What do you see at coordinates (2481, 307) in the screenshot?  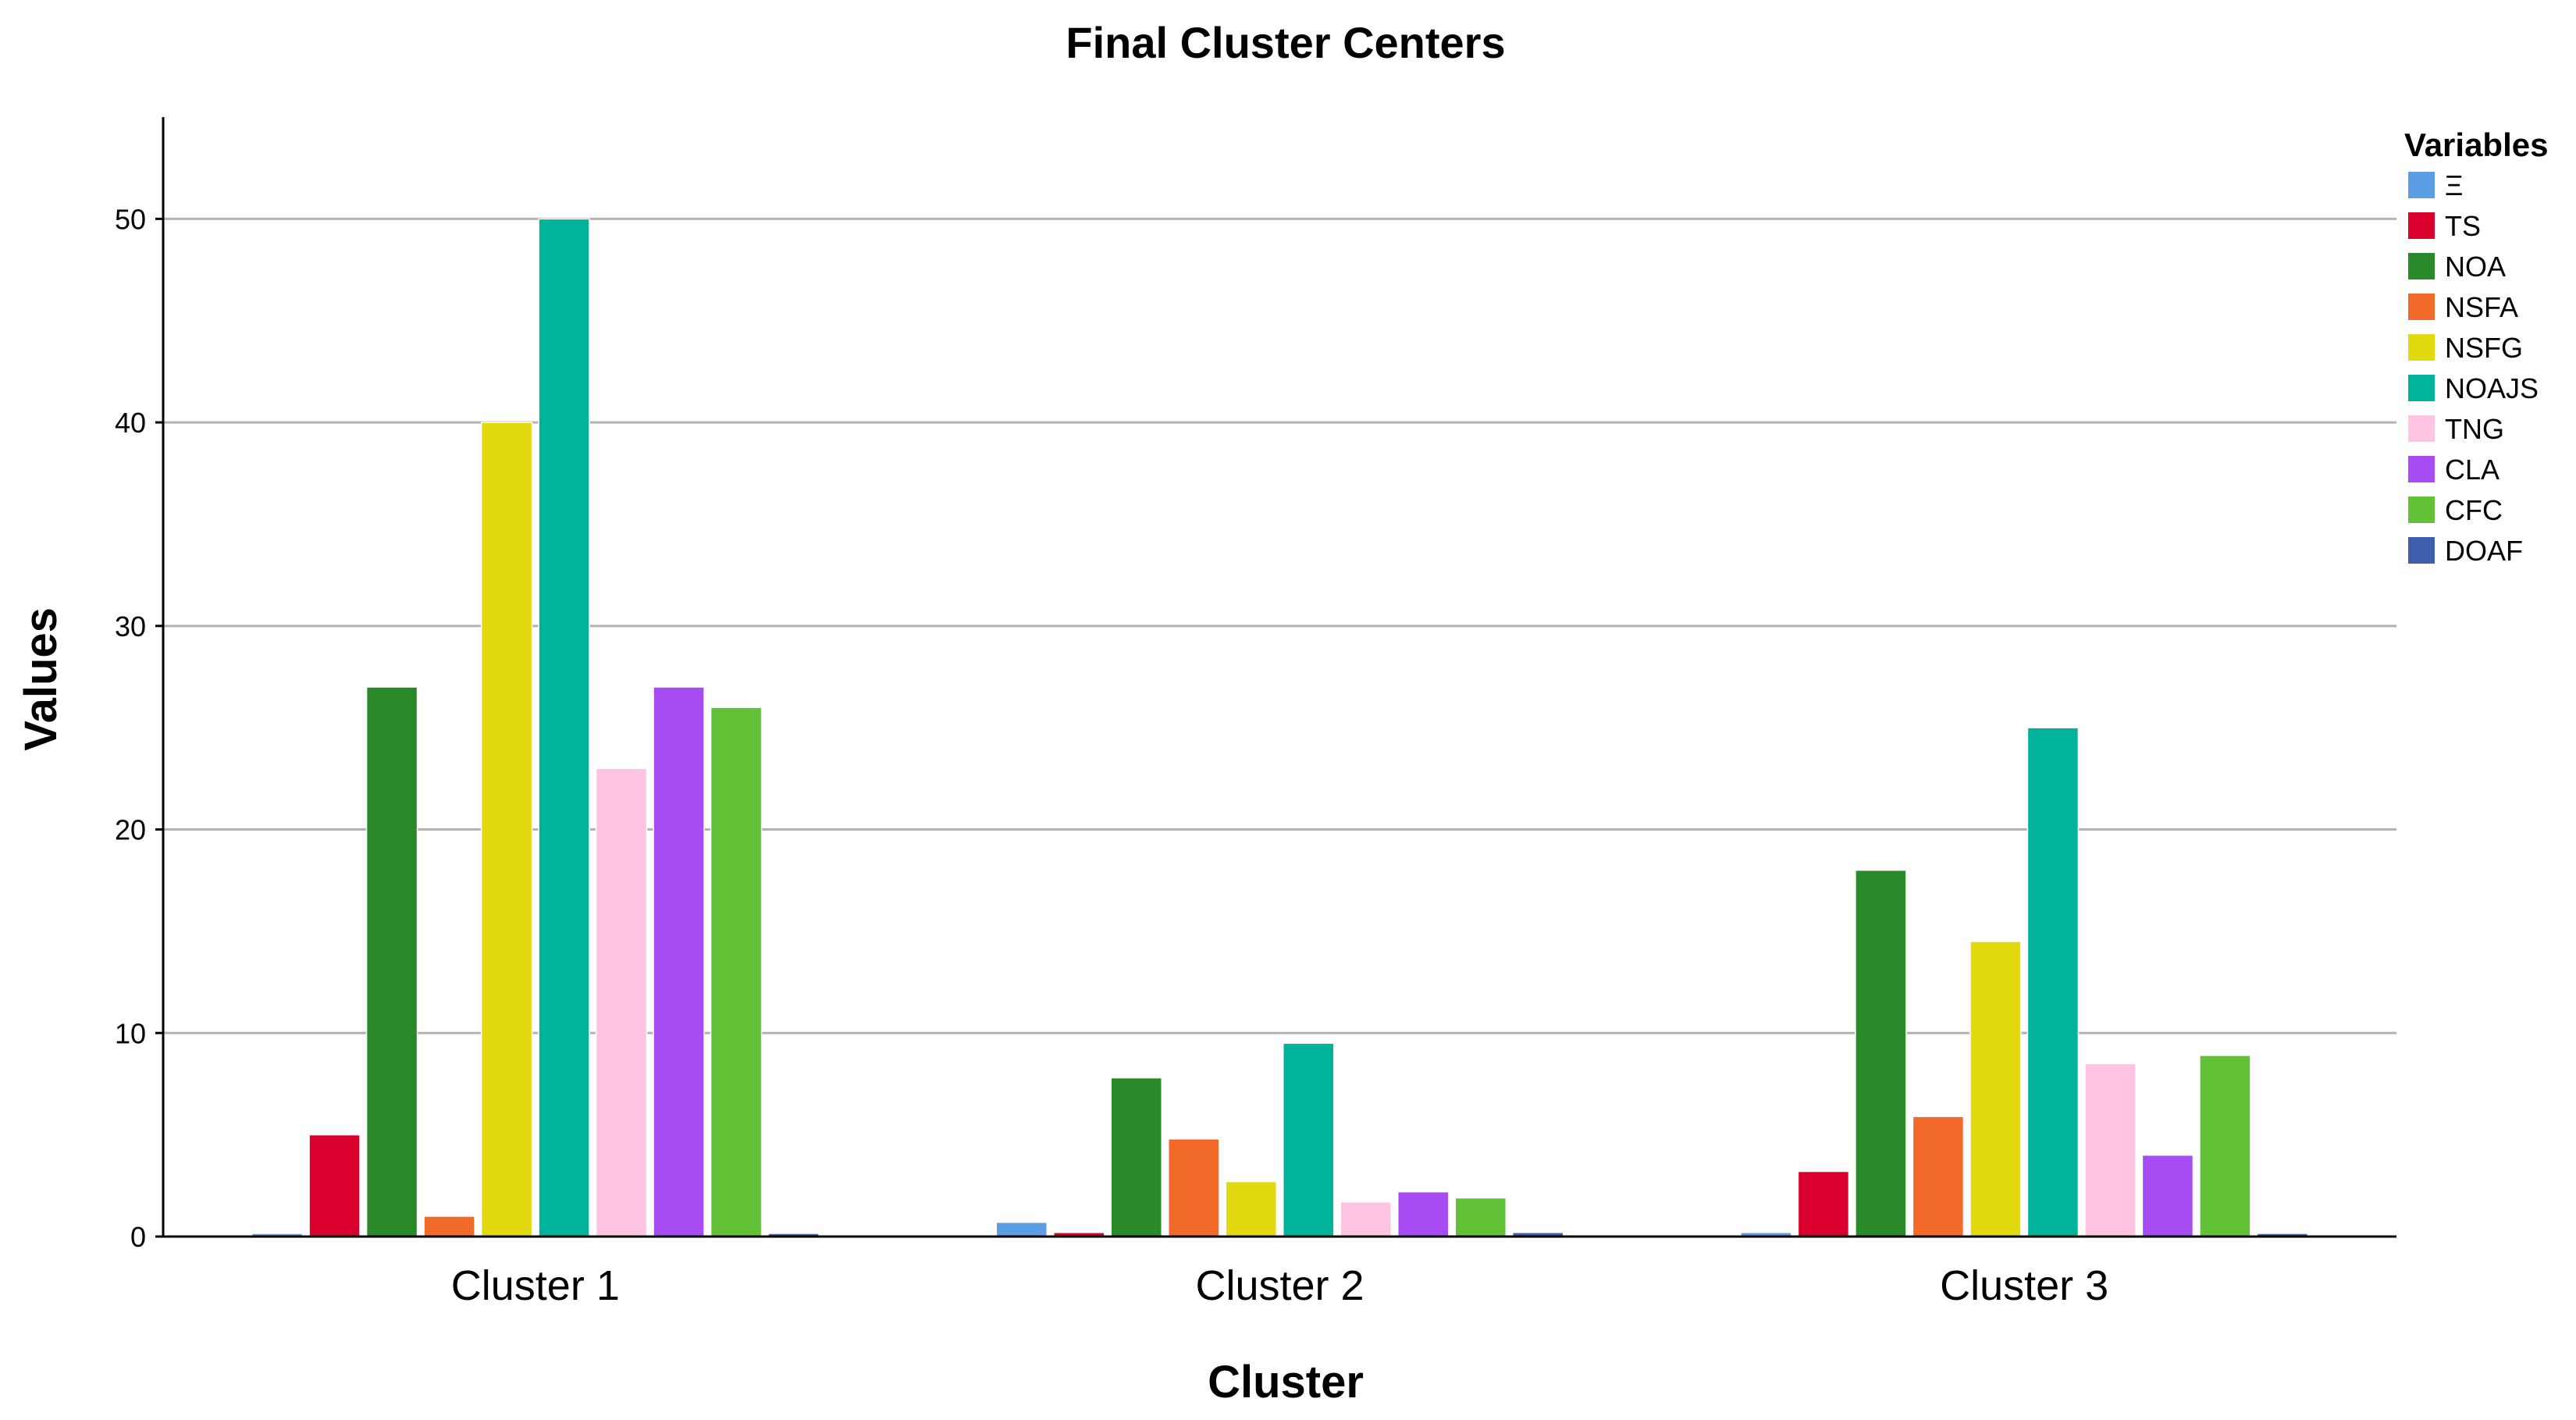 I see `legend-label: NSFA` at bounding box center [2481, 307].